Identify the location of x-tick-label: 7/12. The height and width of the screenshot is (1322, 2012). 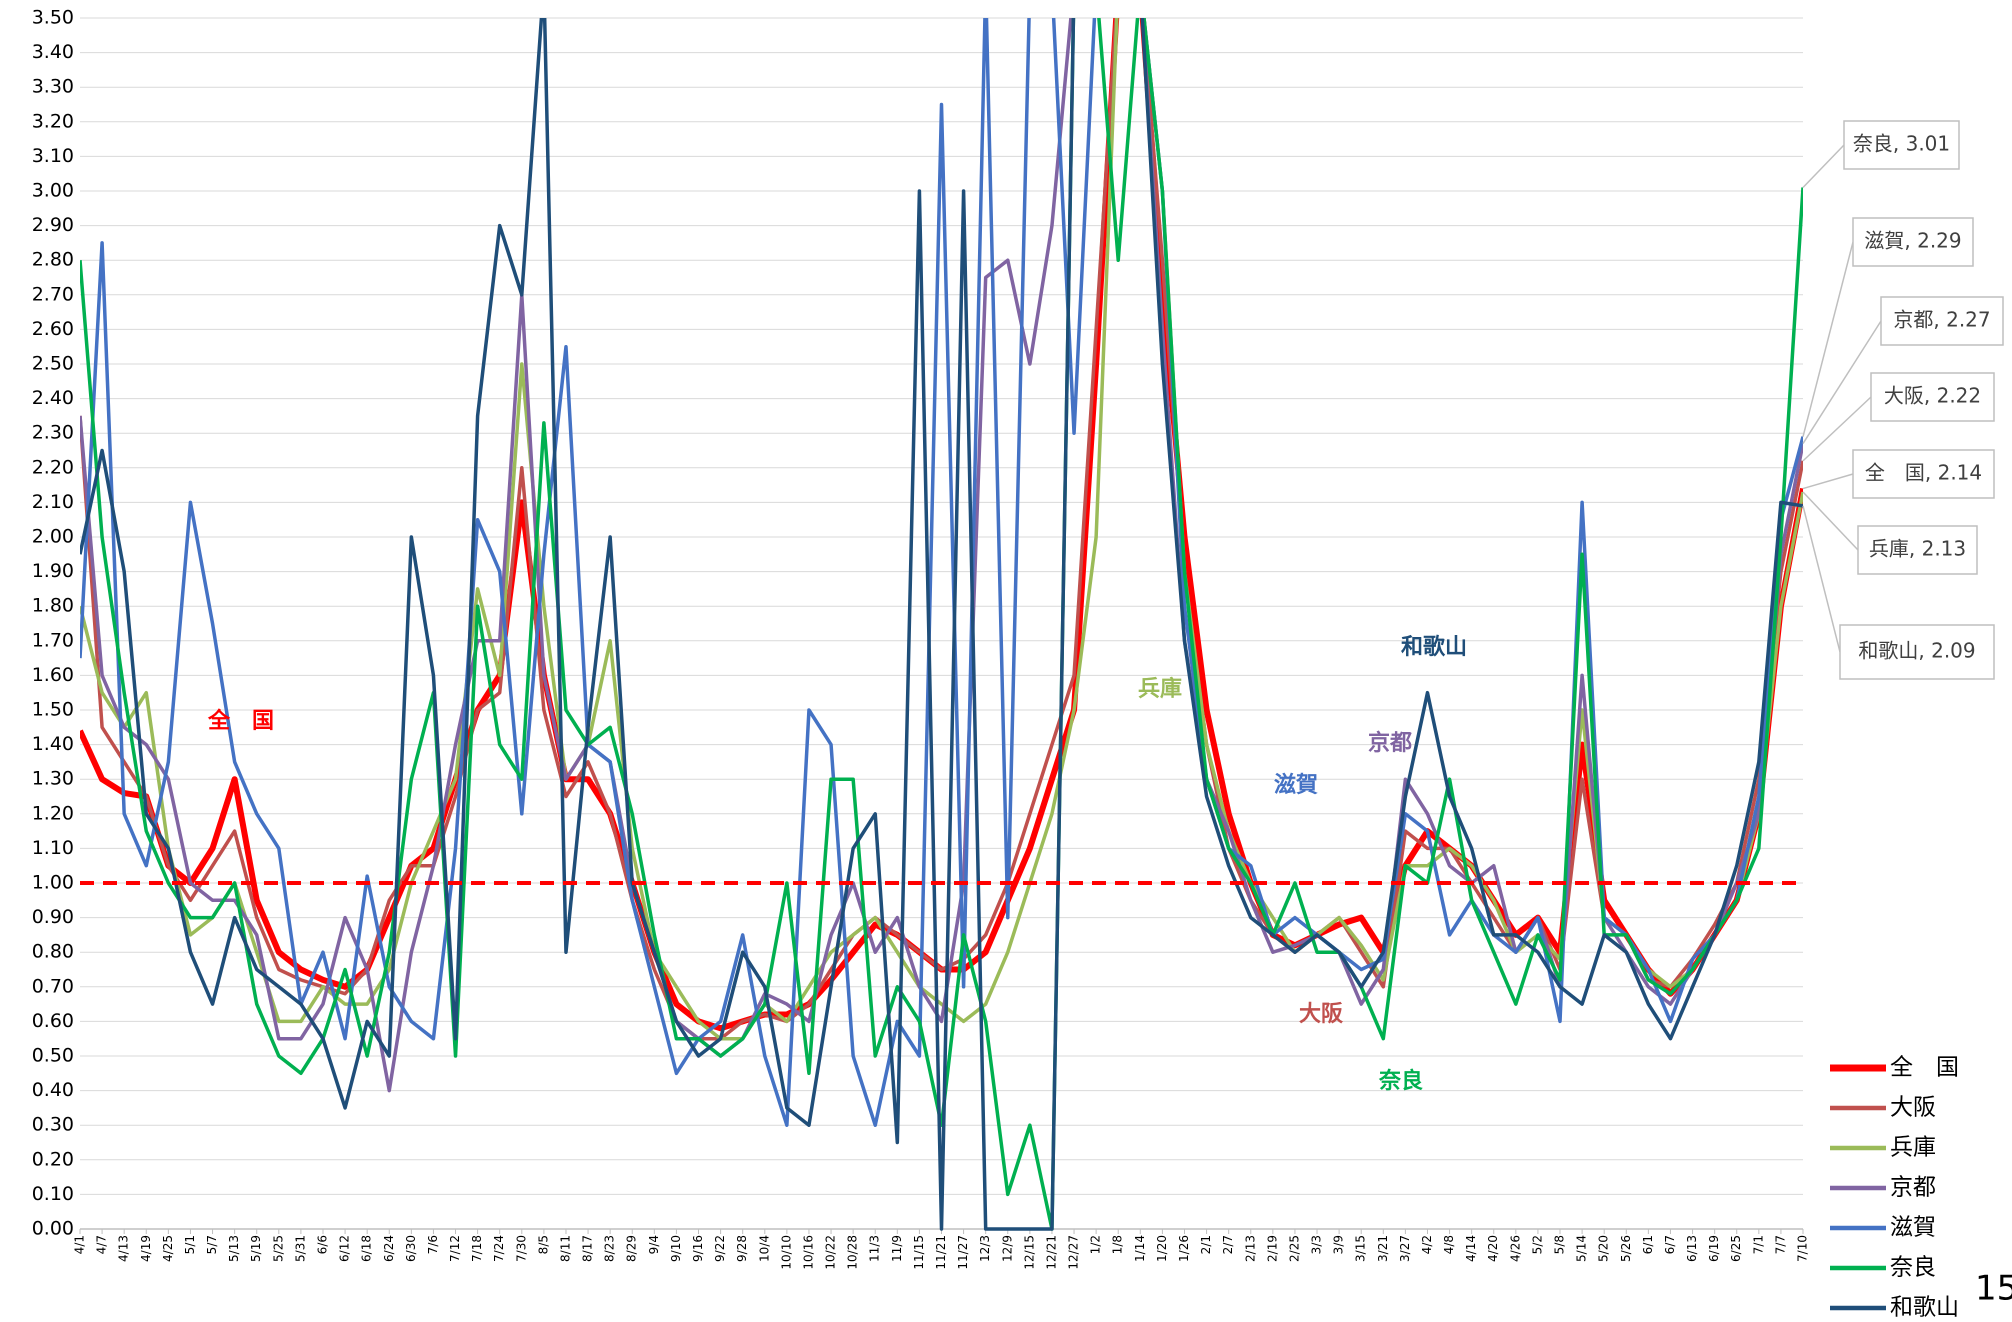
(455, 1248).